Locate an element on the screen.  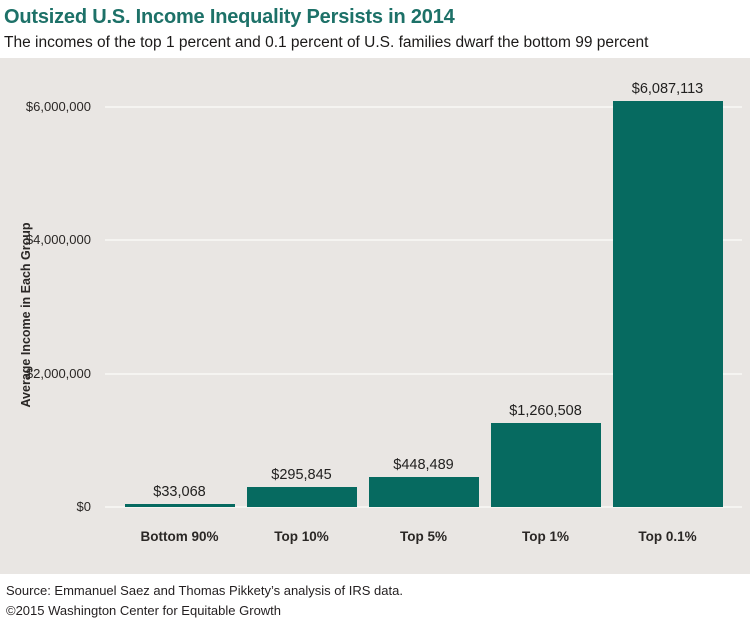
bar-value-label: $6,087,113 is located at coordinates (667, 89).